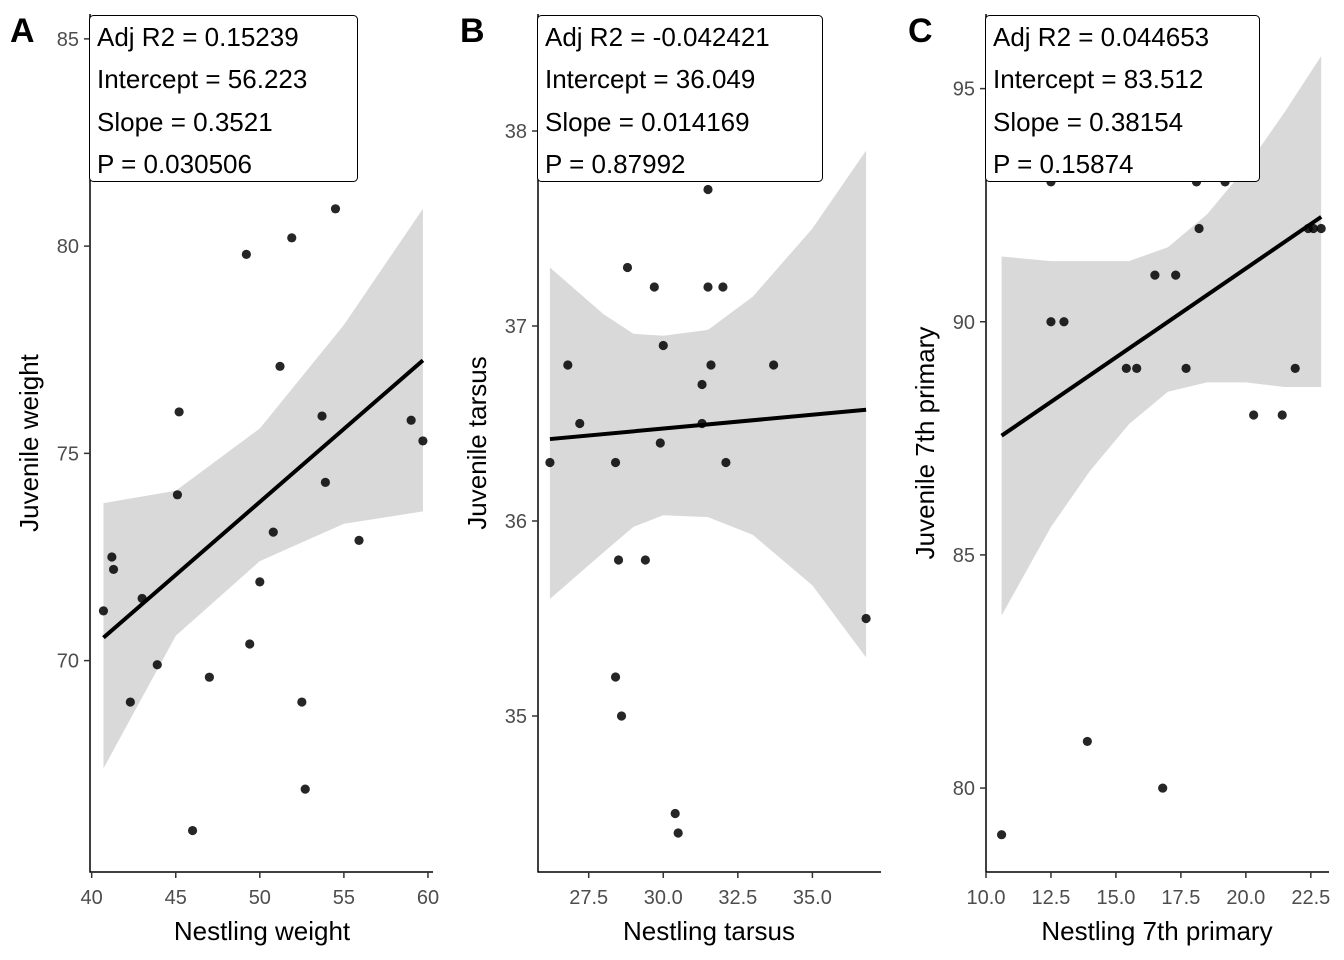 This screenshot has width=1344, height=960. I want to click on panel-c-x-tick-label: 10.0, so click(986, 898).